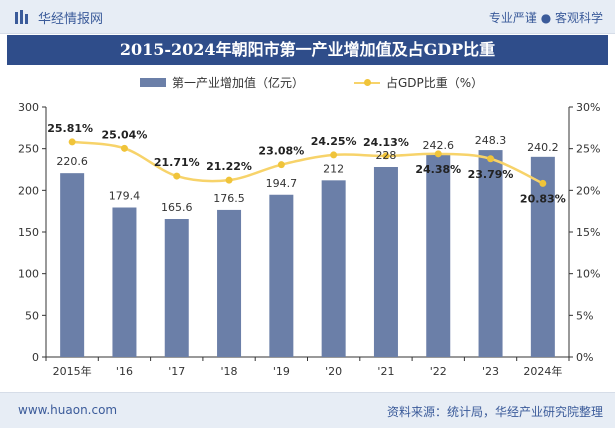 The width and height of the screenshot is (615, 428). What do you see at coordinates (307, 162) in the screenshot?
I see `series-line-gdp-share` at bounding box center [307, 162].